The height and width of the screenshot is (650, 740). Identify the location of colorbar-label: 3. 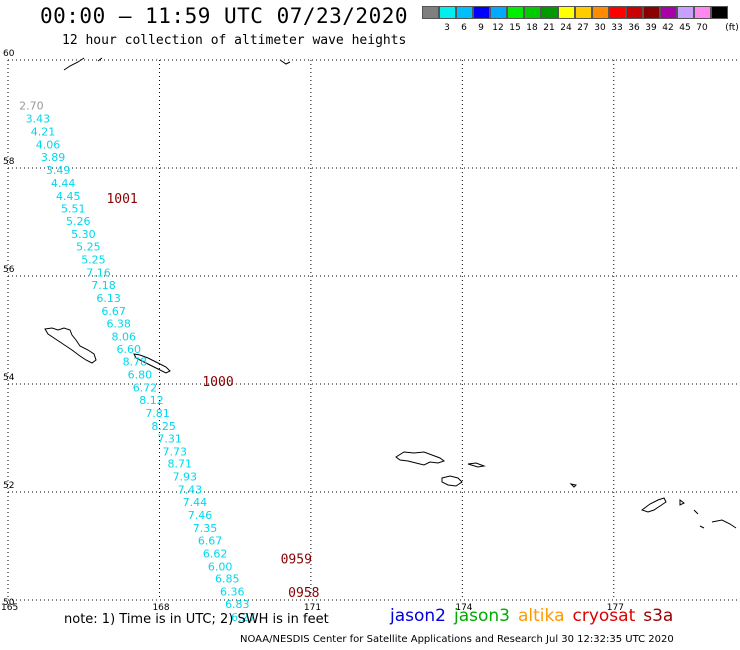
(447, 28).